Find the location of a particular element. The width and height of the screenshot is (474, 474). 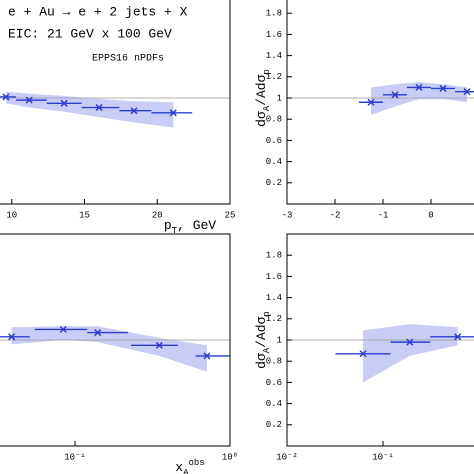

axis-label-part: x is located at coordinates (179, 467).